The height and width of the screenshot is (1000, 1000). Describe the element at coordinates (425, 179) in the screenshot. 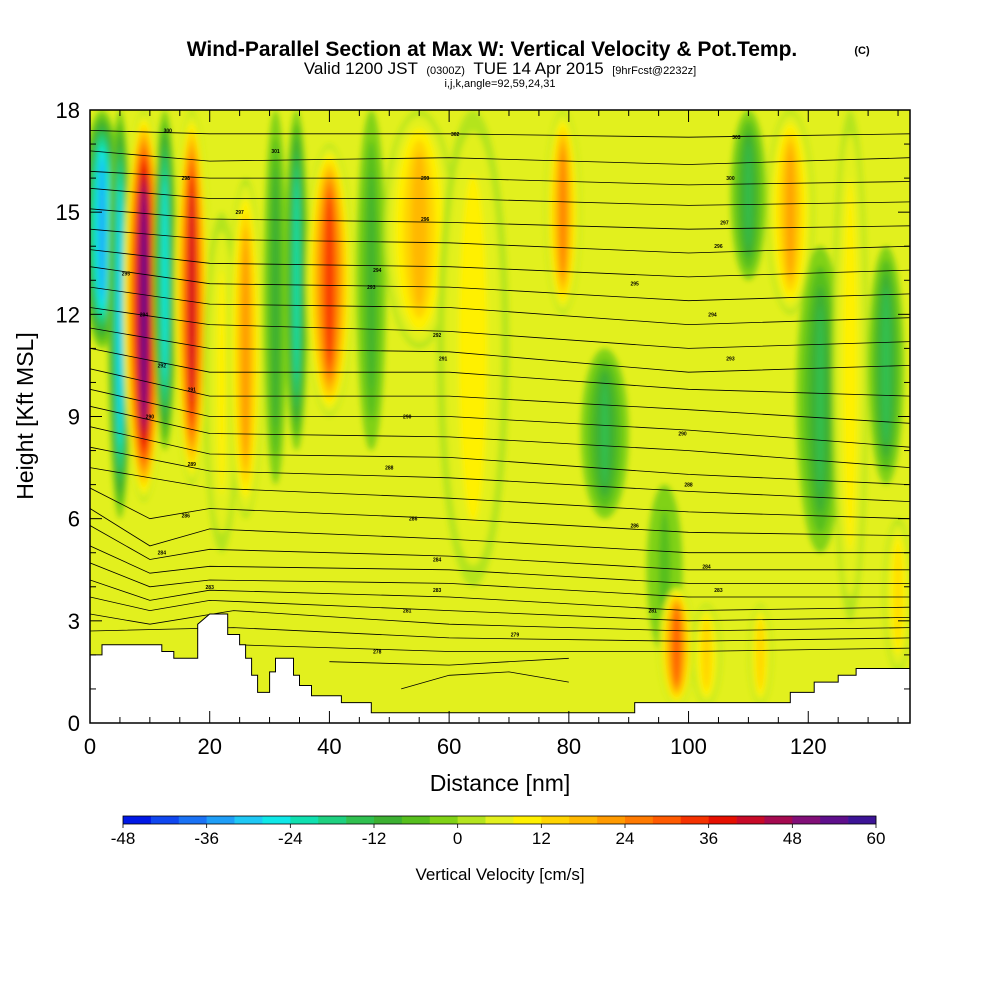

I see `isentrope-label: 299` at that location.